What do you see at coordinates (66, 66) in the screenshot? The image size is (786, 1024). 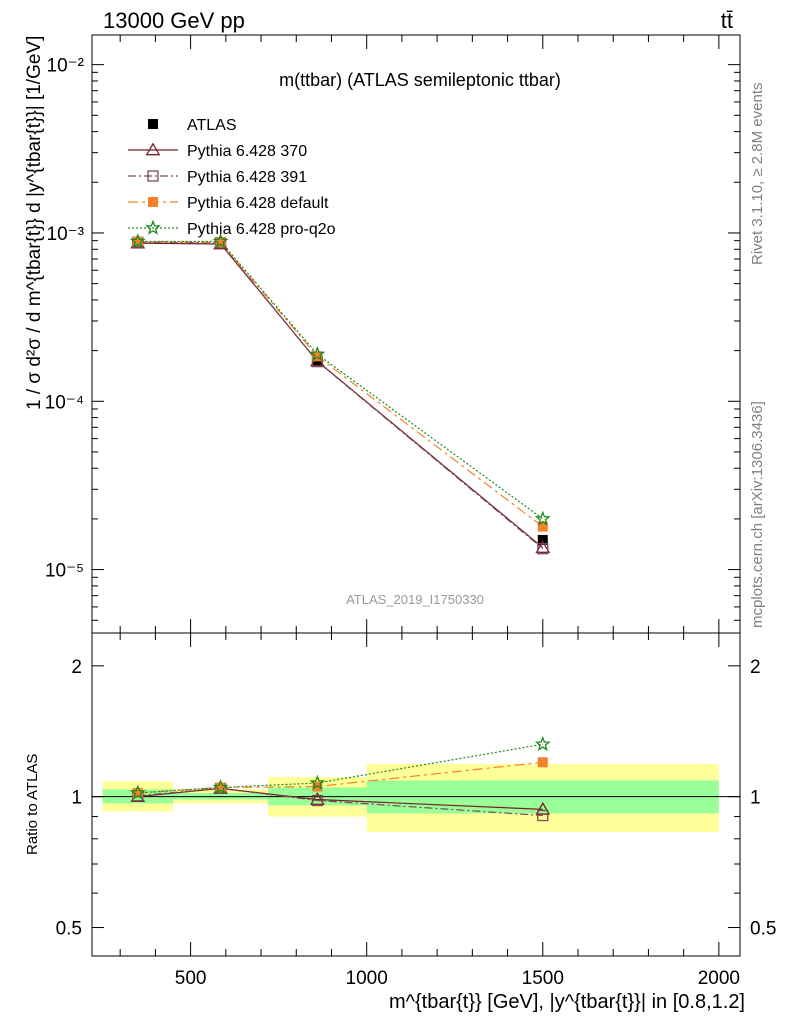 I see `main-y-tick-label: 10⁻²` at bounding box center [66, 66].